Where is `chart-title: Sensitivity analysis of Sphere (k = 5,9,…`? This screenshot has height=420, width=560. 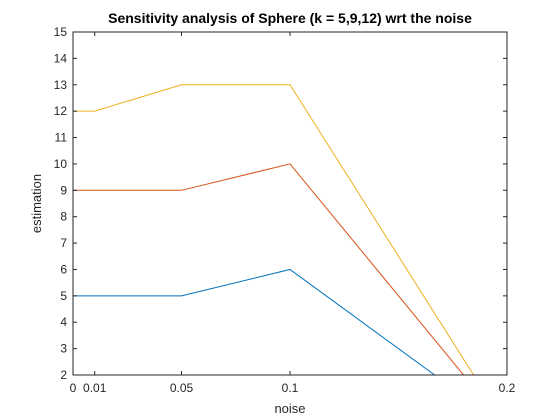
chart-title: Sensitivity analysis of Sphere (k = 5,9,… is located at coordinates (290, 18).